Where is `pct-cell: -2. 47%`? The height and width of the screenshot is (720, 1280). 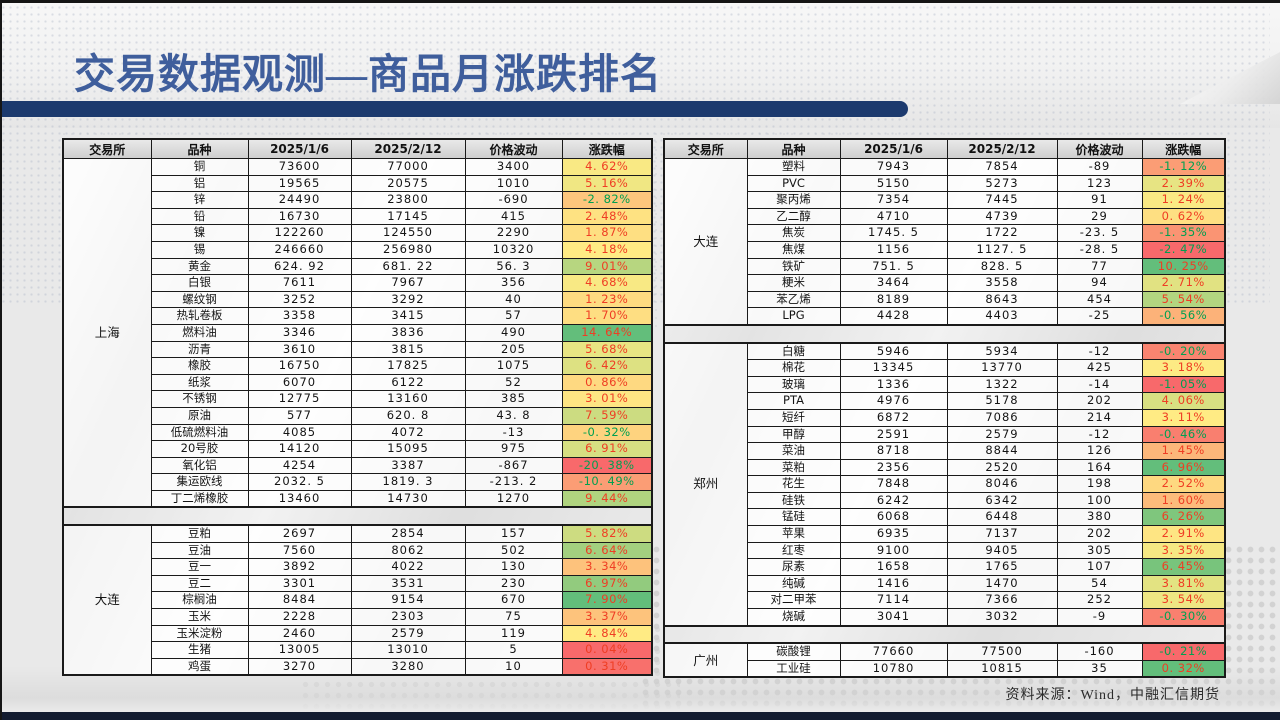 pct-cell: -2. 47% is located at coordinates (1183, 249).